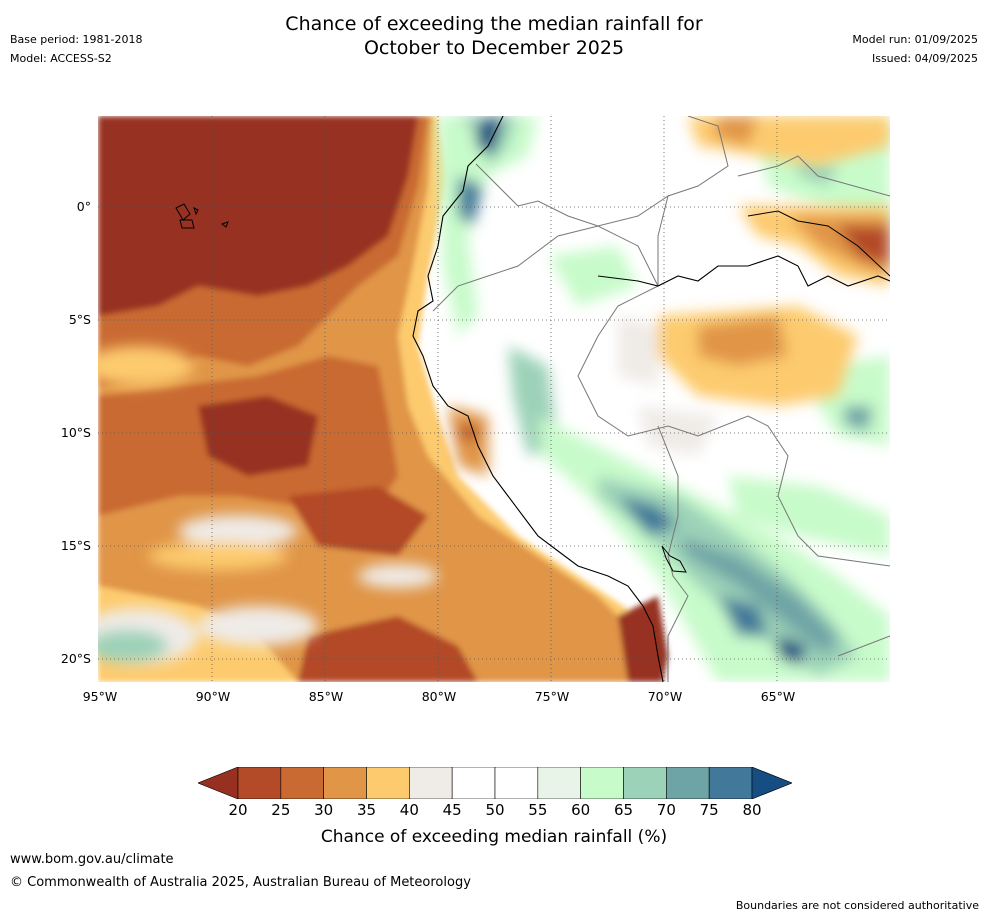  What do you see at coordinates (538, 810) in the screenshot?
I see `colorbar-tick-label: 55` at bounding box center [538, 810].